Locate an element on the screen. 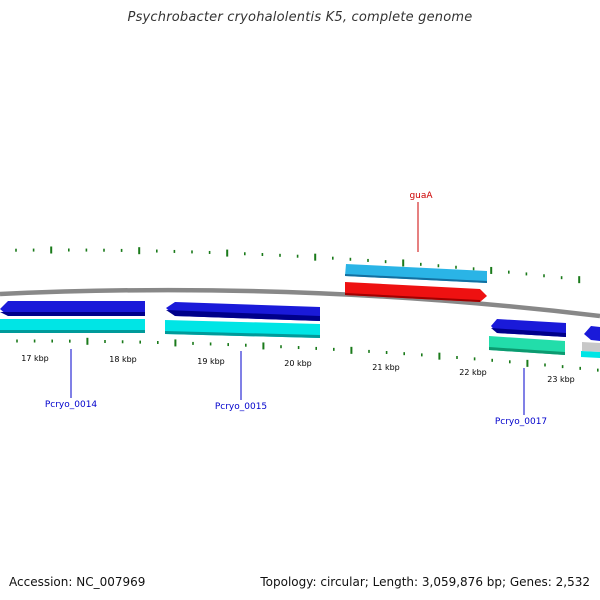  tick-label-22kbp: 22 kbp is located at coordinates (473, 372).